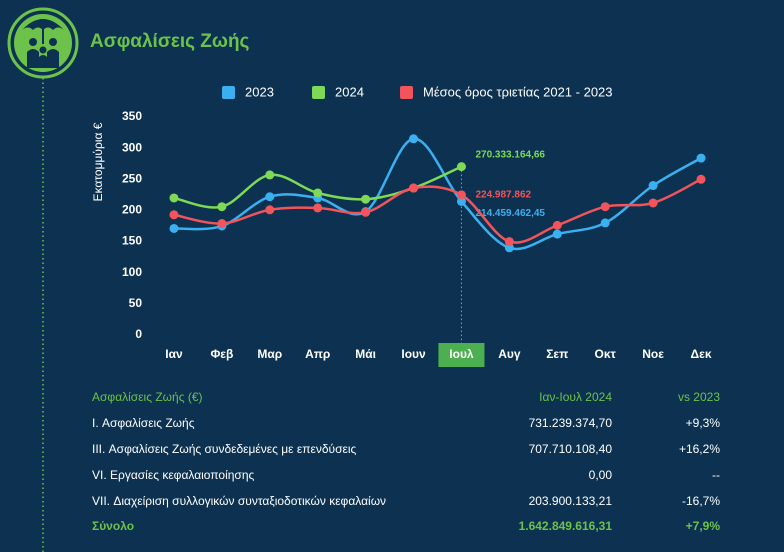 This screenshot has height=552, width=784. Describe the element at coordinates (701, 354) in the screenshot. I see `x-tick-label: Δεκ` at that location.